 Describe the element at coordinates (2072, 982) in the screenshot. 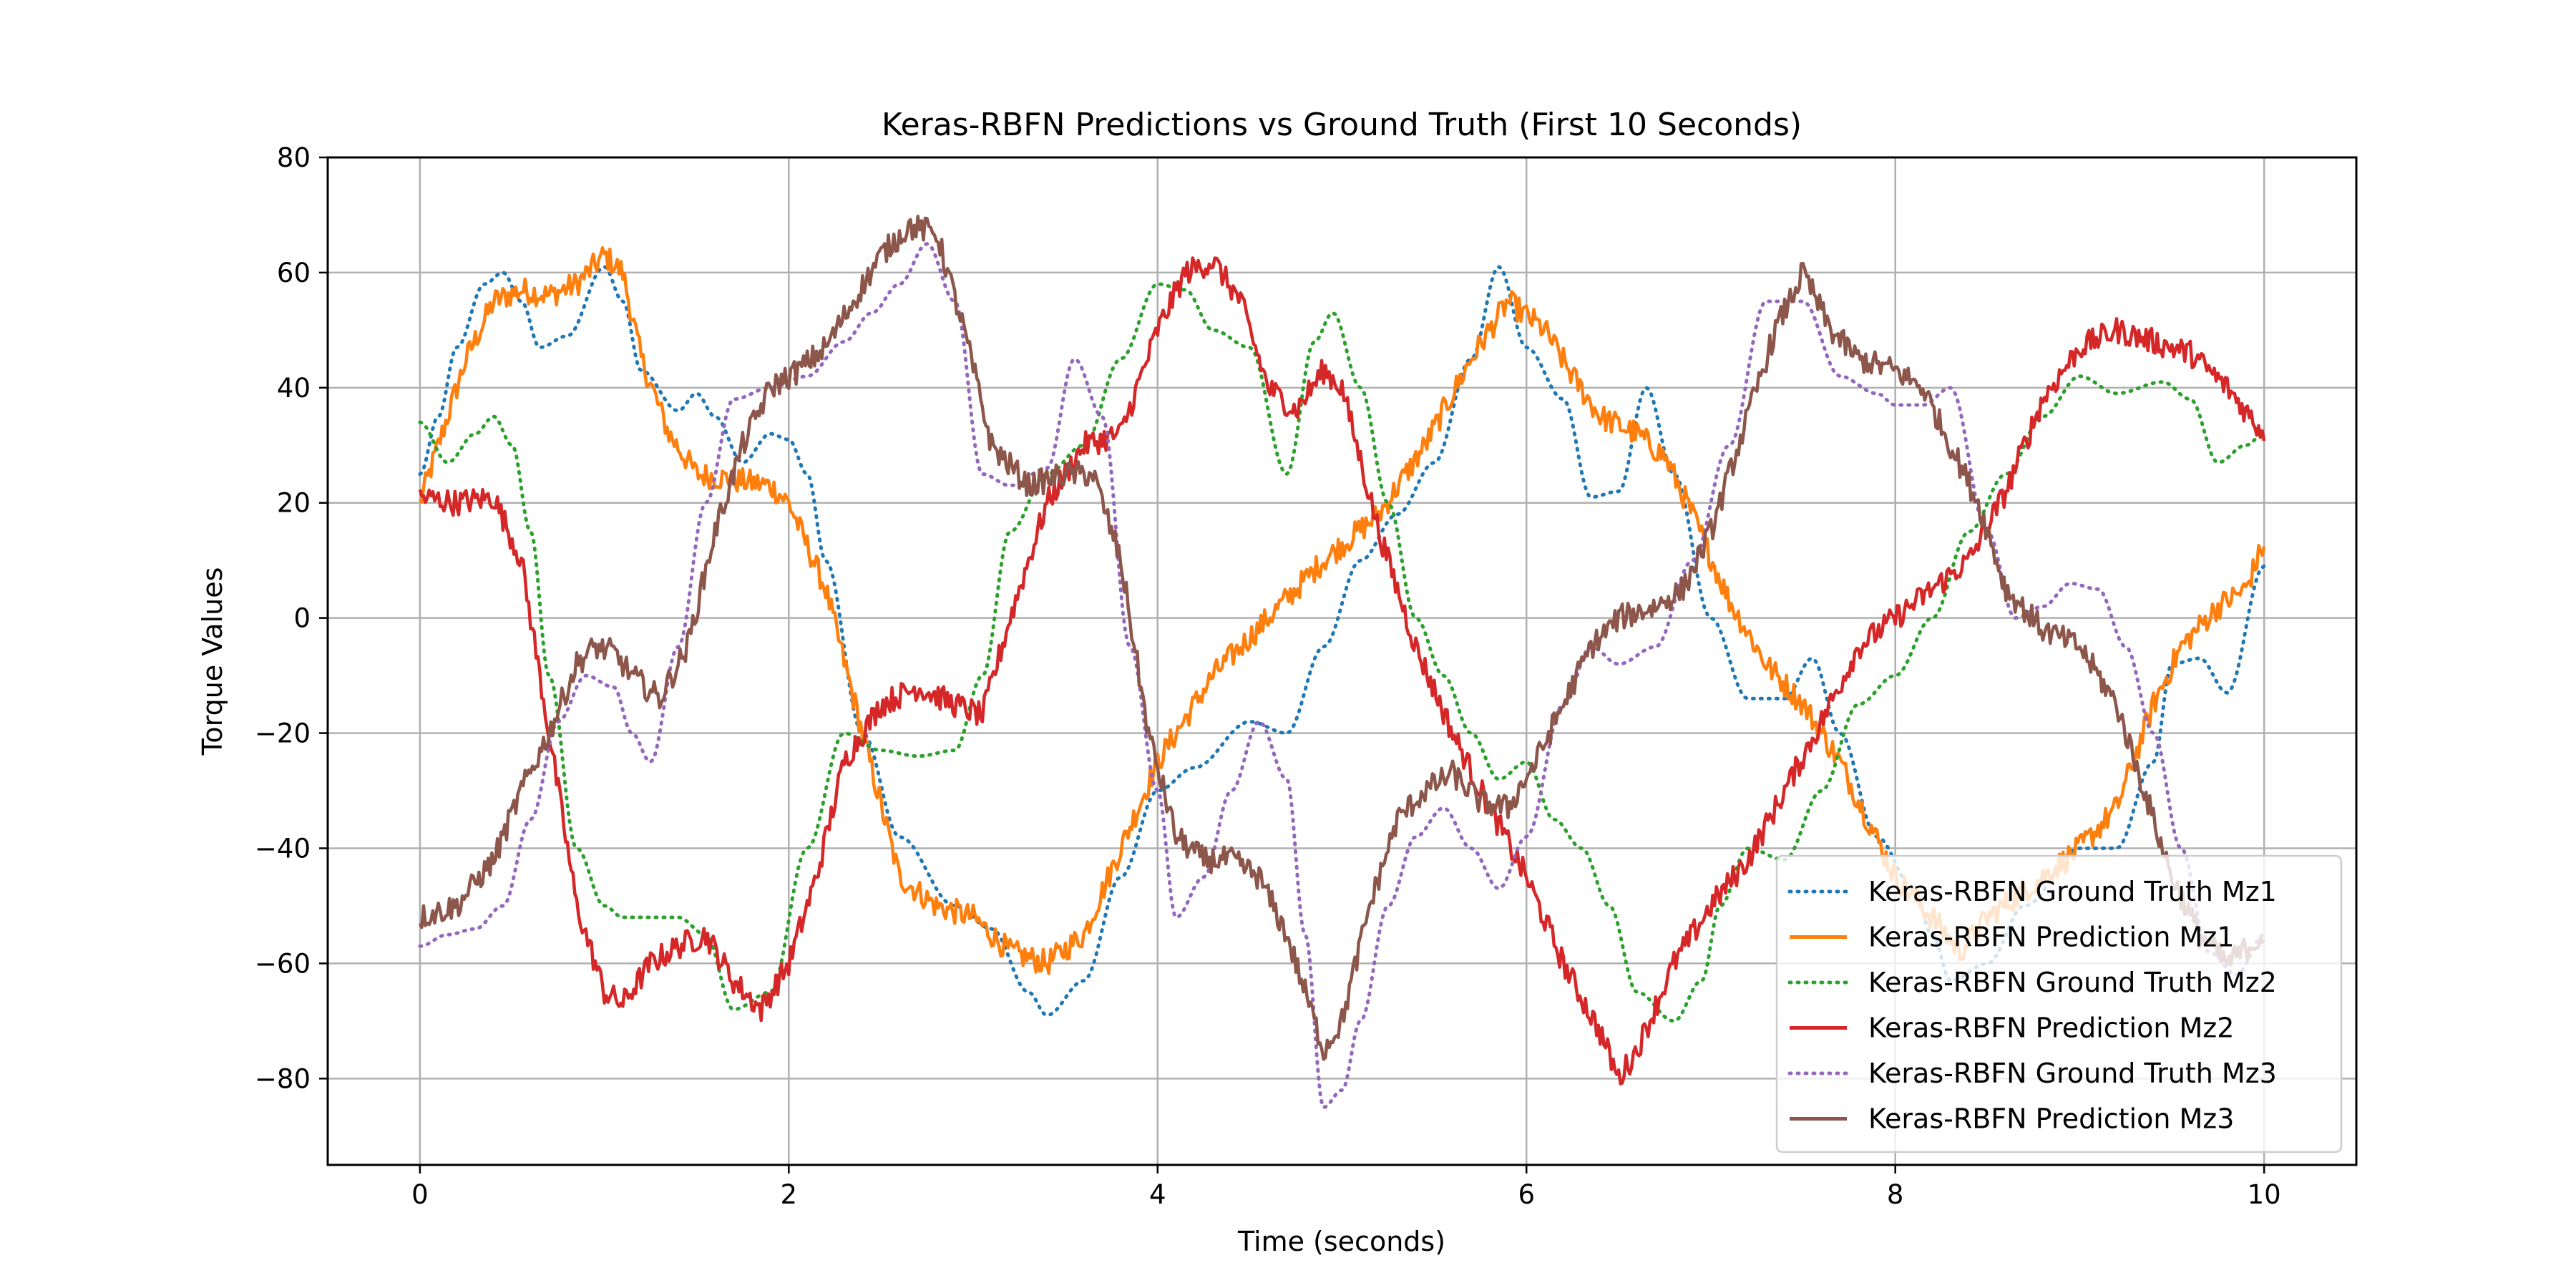

I see `legend-label: Keras-RBFN Ground Truth Mz2` at that location.